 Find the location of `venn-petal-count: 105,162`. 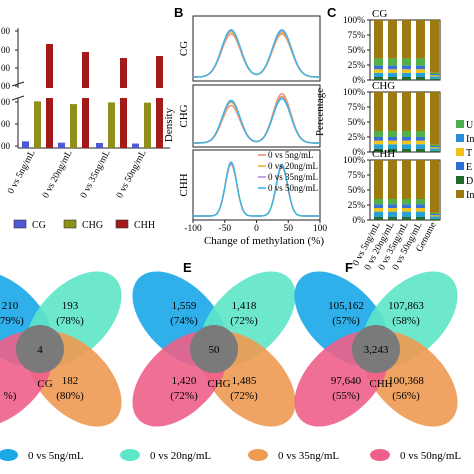

venn-petal-count: 105,162 is located at coordinates (346, 306).